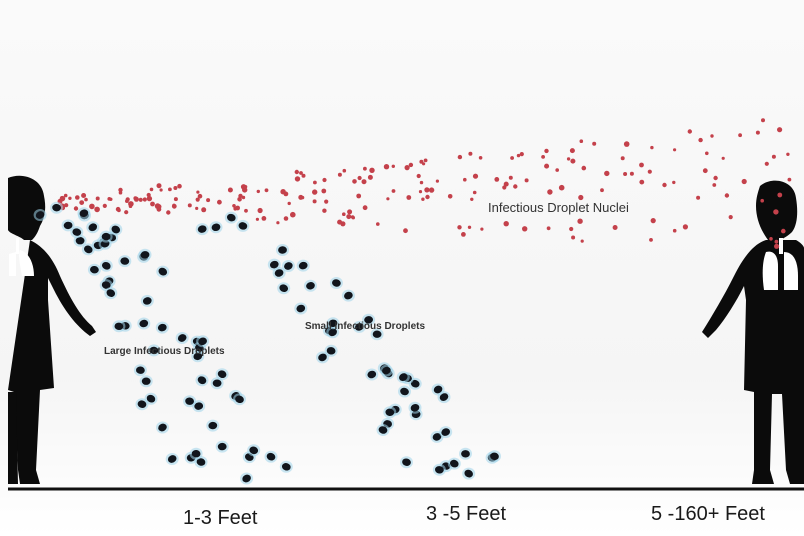 The width and height of the screenshot is (804, 536). Describe the element at coordinates (753, 332) in the screenshot. I see `right-person-silhouette-icon` at that location.